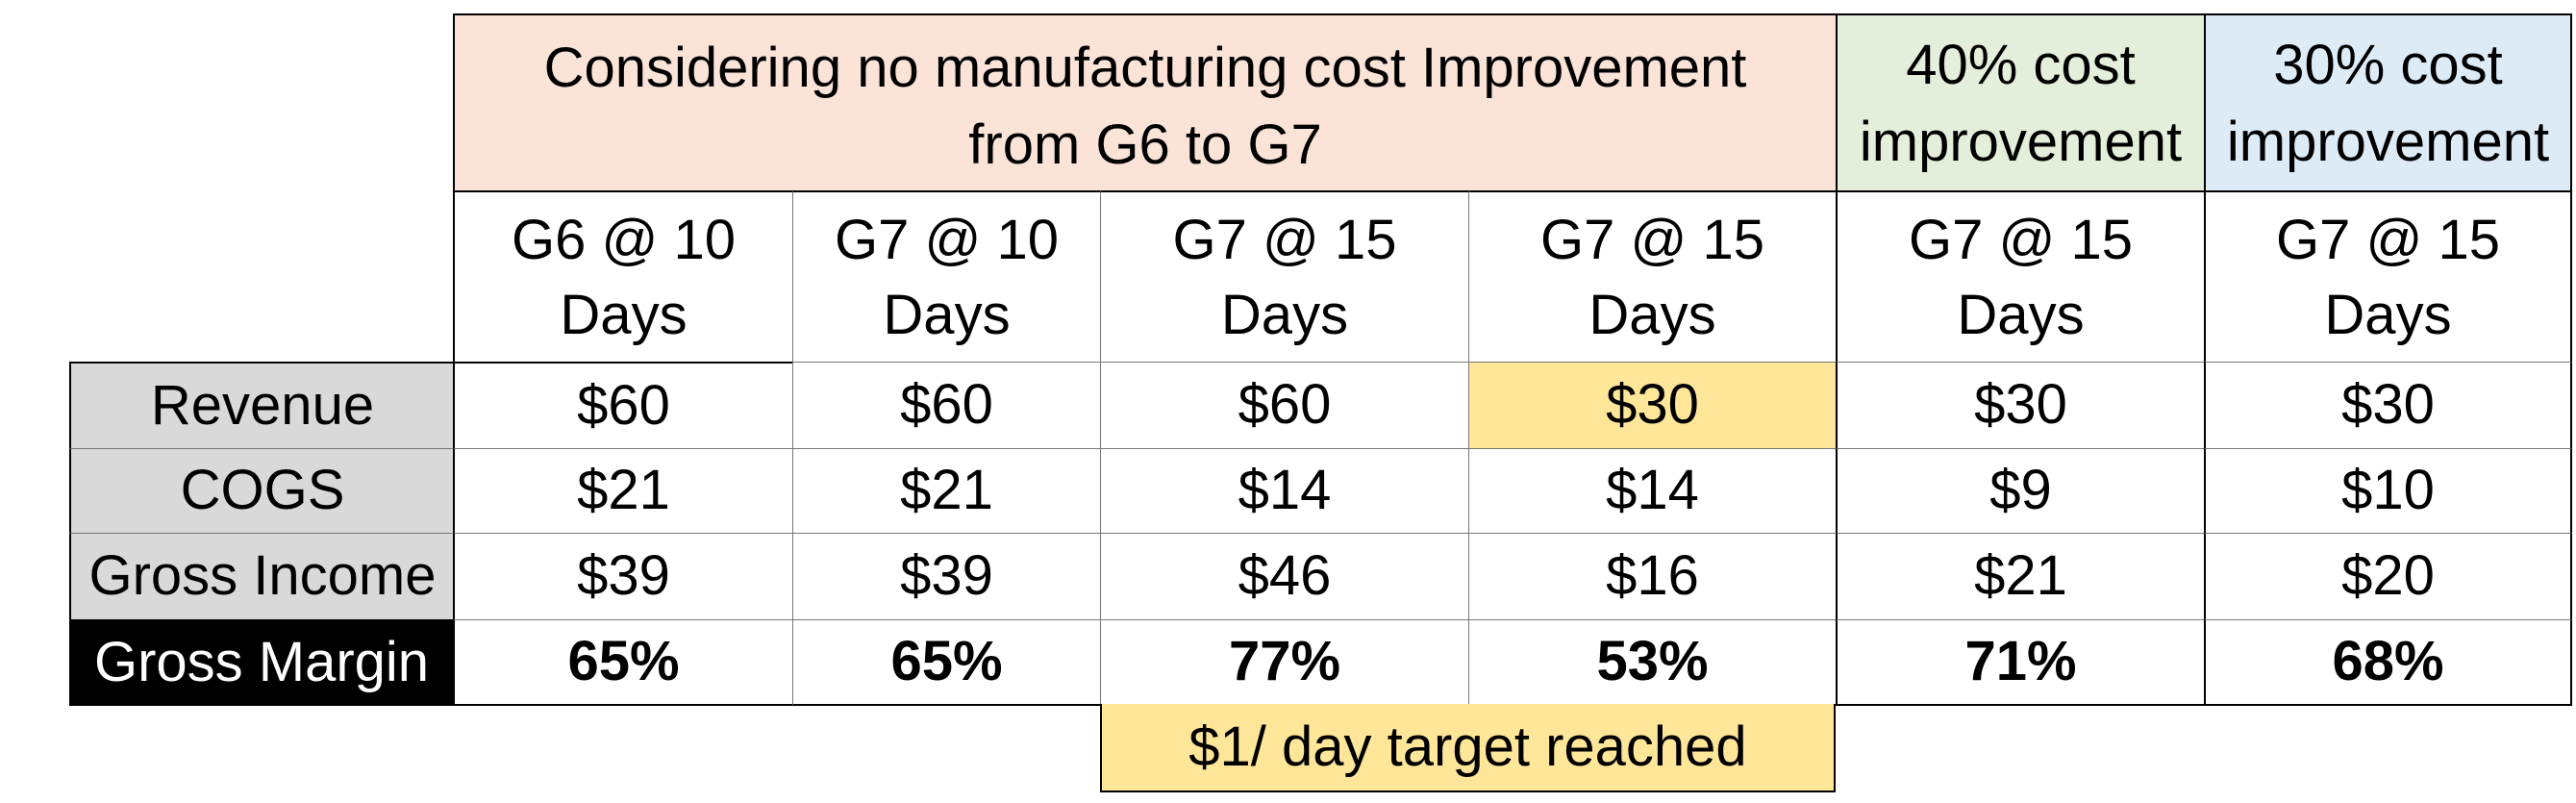 This screenshot has height=803, width=2576. Describe the element at coordinates (2388, 576) in the screenshot. I see `cell-gross-income-6: $20` at that location.